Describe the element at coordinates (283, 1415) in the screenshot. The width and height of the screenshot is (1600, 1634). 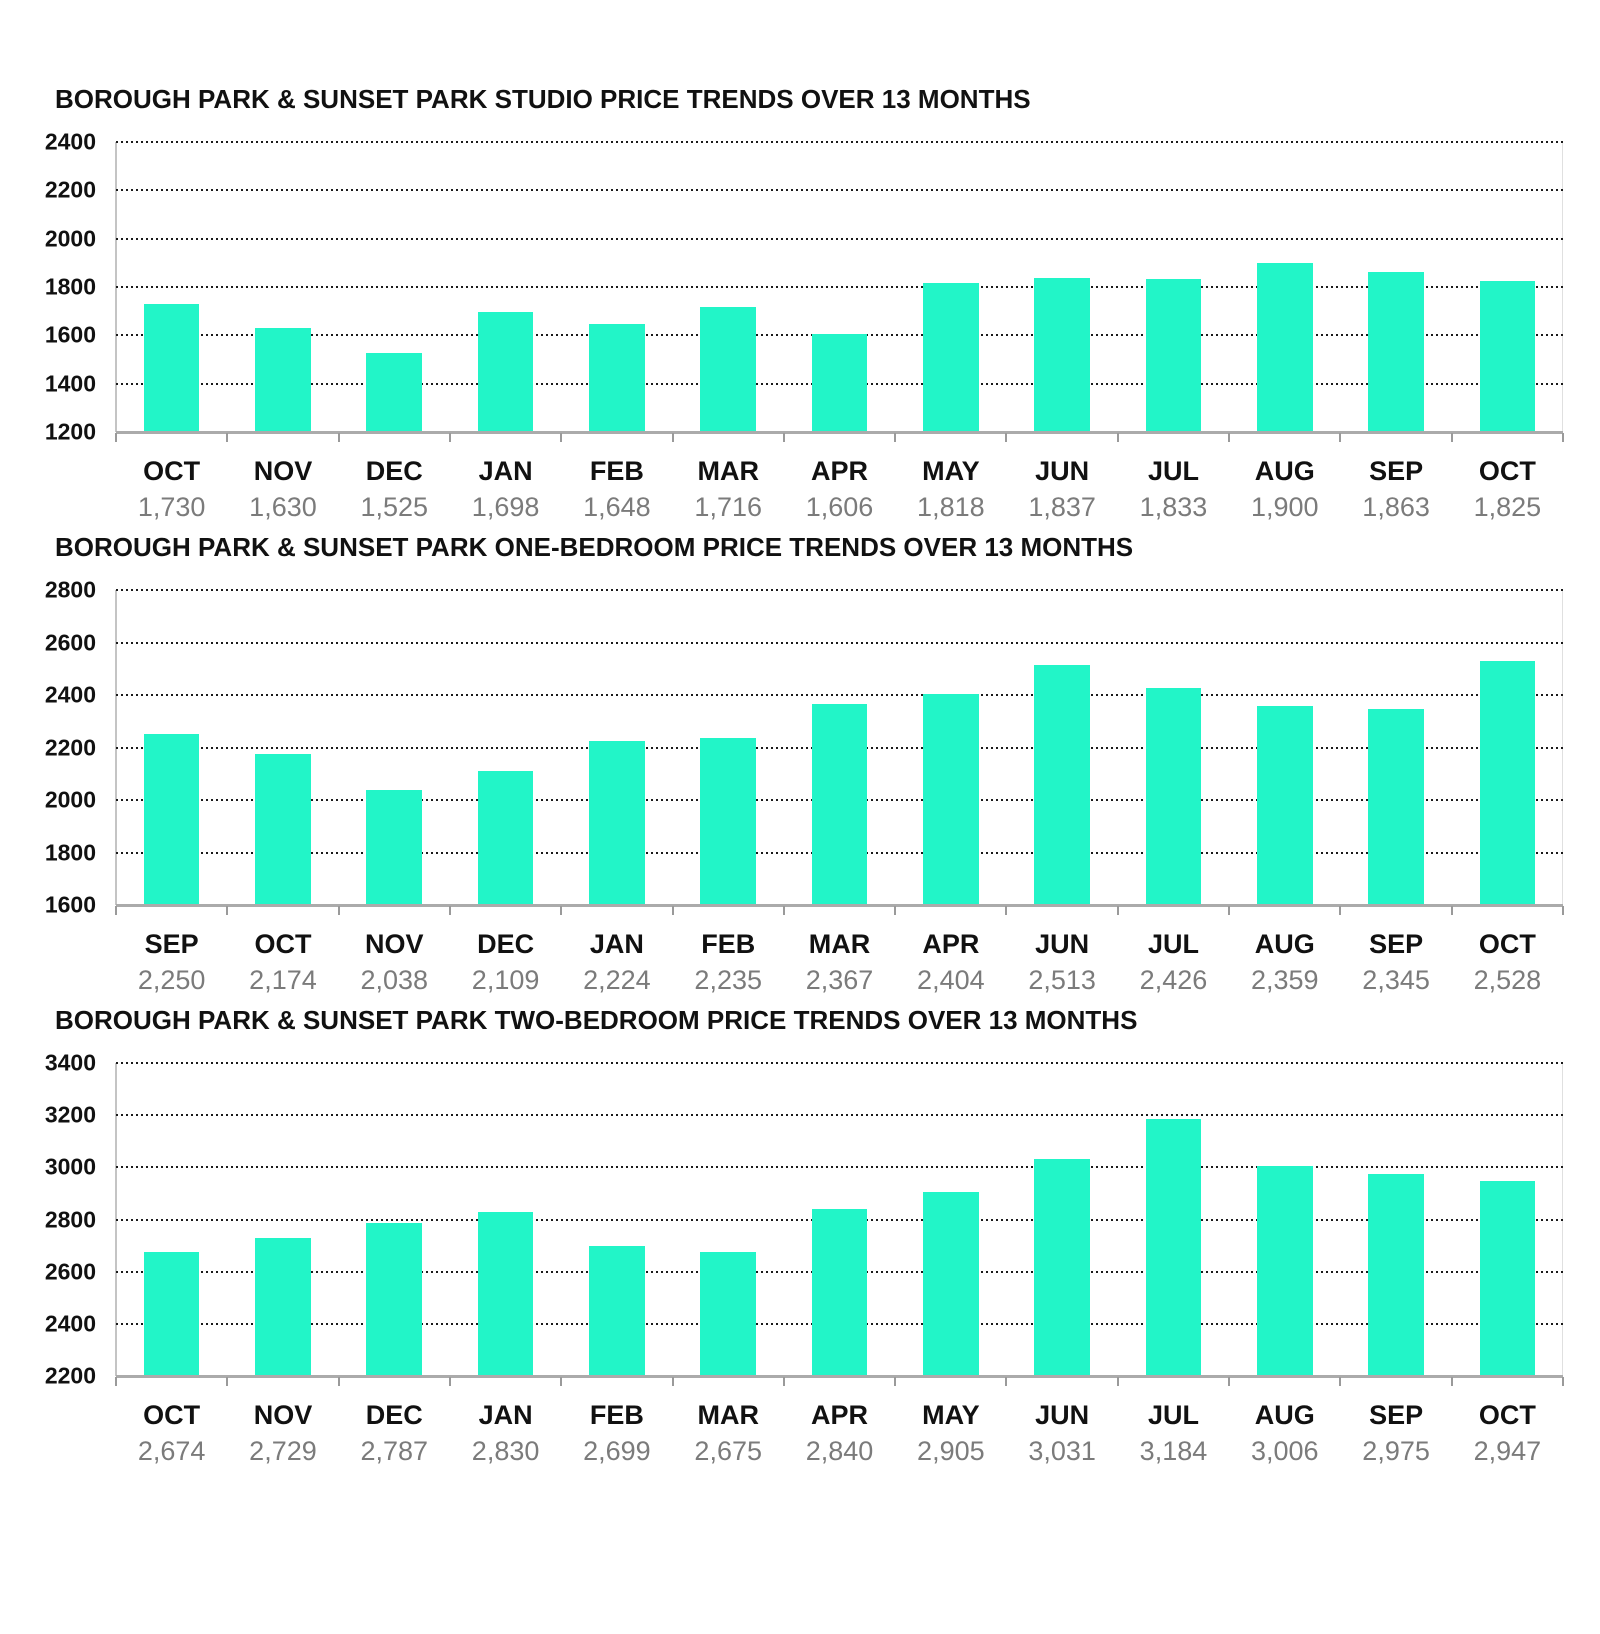
I see `month-label: NOV` at that location.